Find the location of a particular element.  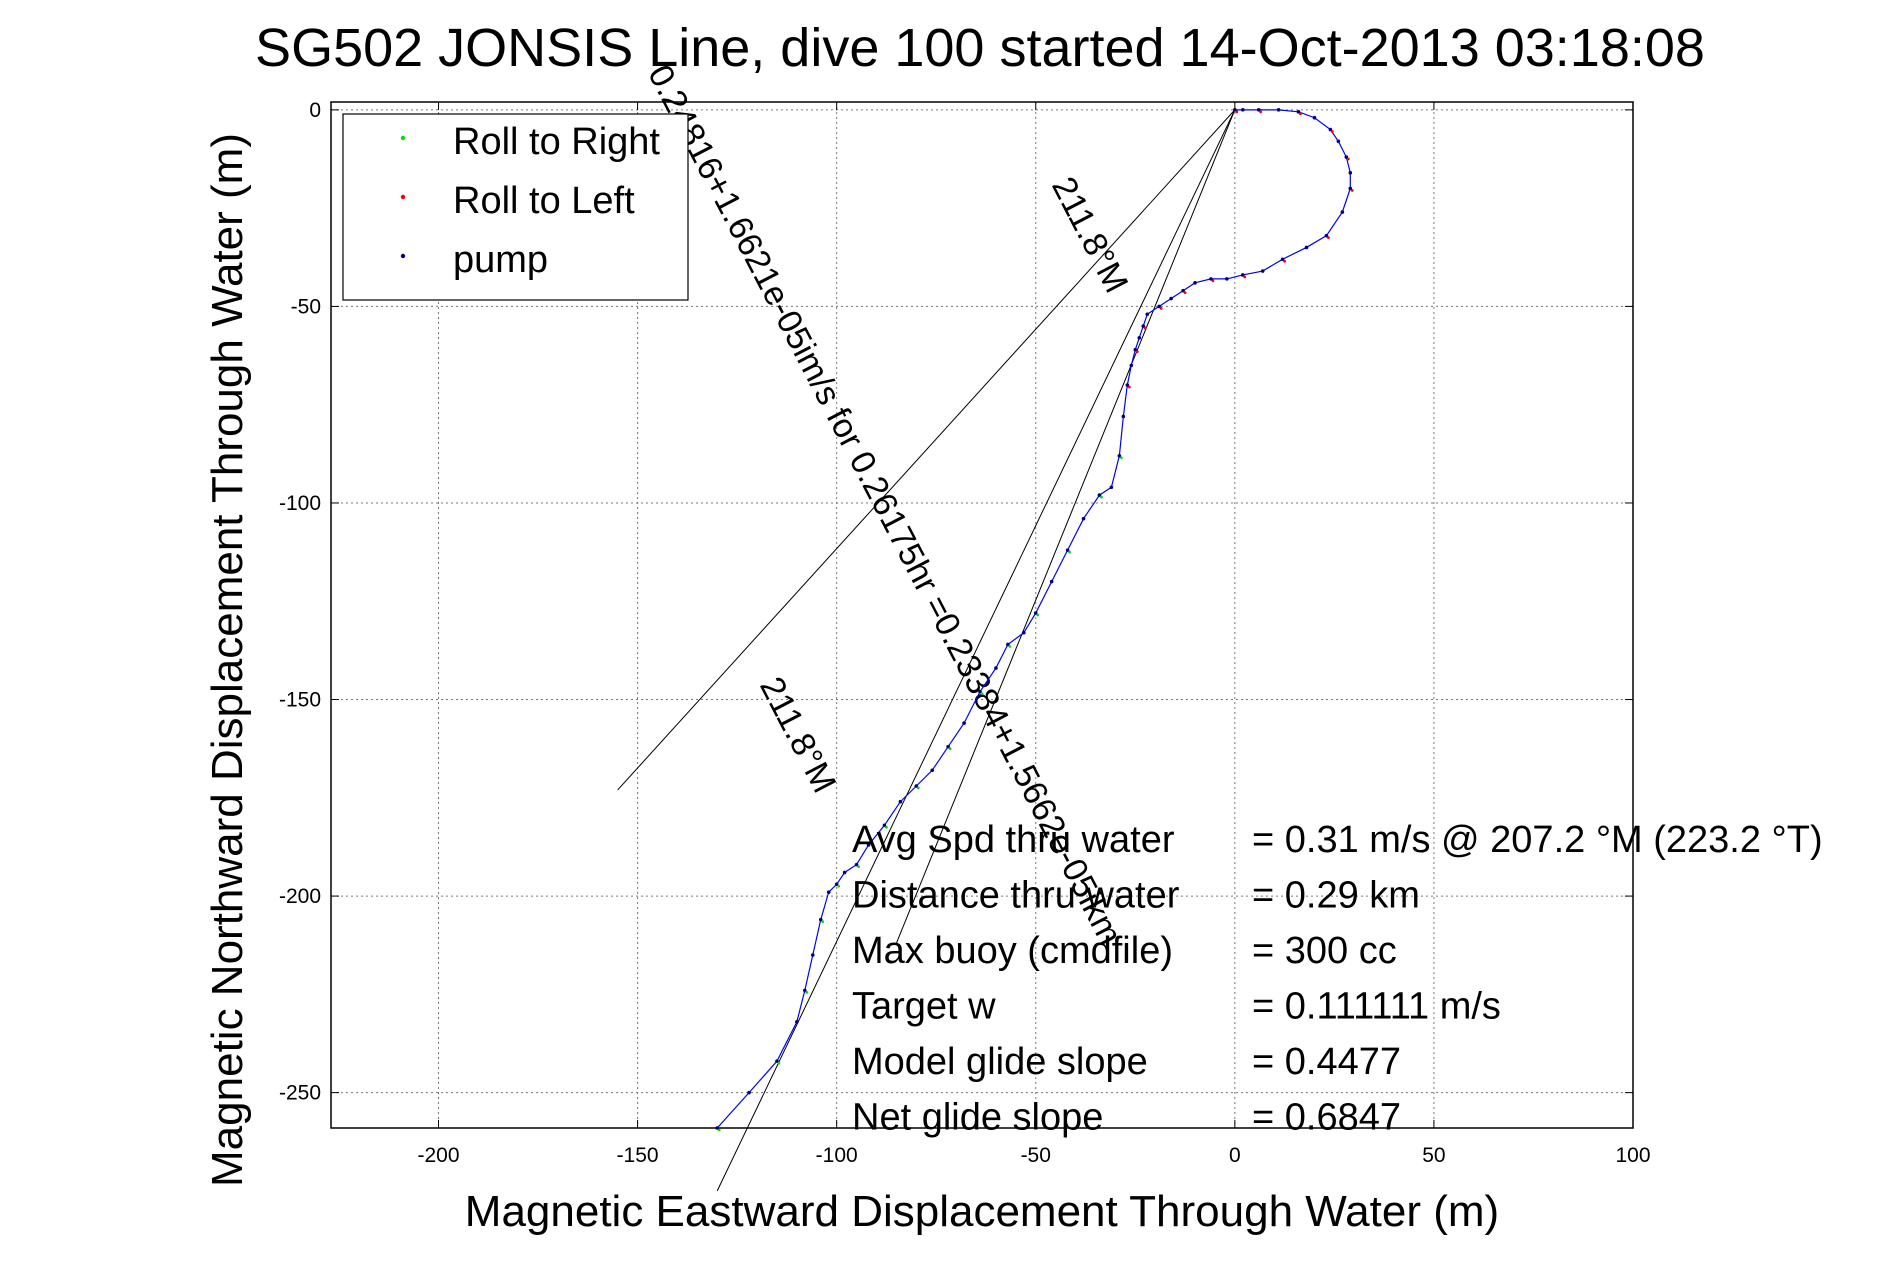

legend-label-1: Roll to Left is located at coordinates (544, 201).